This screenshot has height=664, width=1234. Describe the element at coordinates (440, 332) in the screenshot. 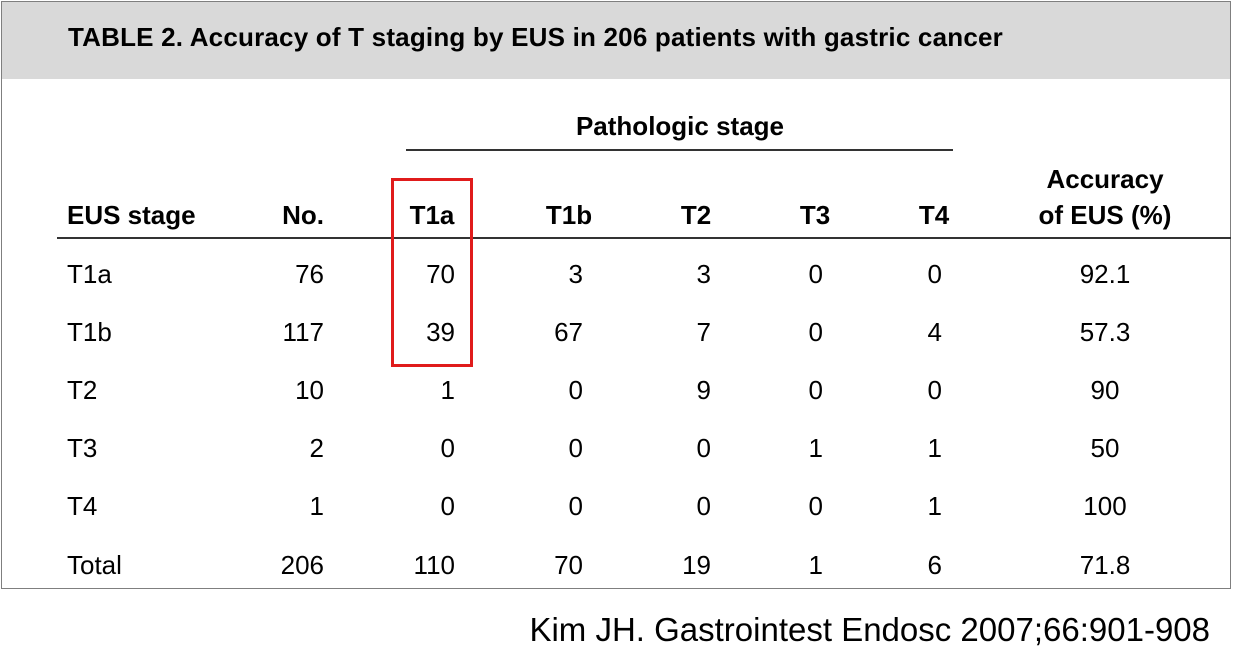

I see `cell-t1a: 39` at that location.